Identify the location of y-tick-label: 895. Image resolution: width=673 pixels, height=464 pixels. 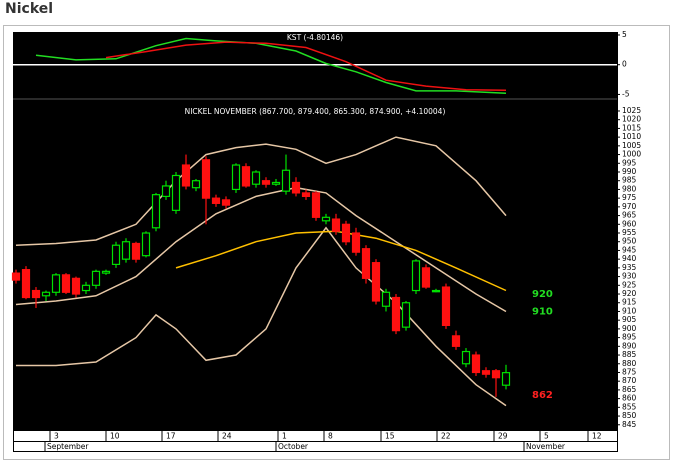
(629, 337).